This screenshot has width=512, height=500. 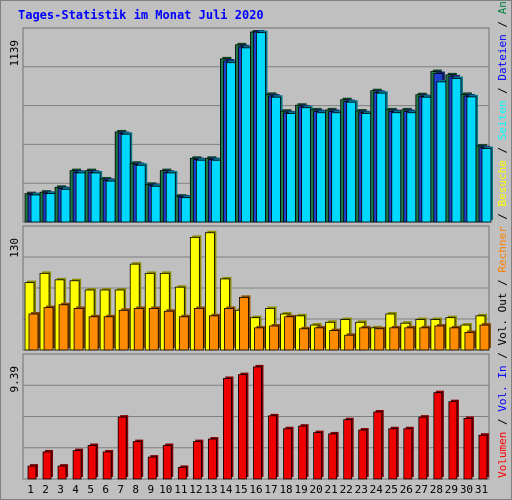 I want to click on x-tick-label-30: 30, so click(x=466, y=489).